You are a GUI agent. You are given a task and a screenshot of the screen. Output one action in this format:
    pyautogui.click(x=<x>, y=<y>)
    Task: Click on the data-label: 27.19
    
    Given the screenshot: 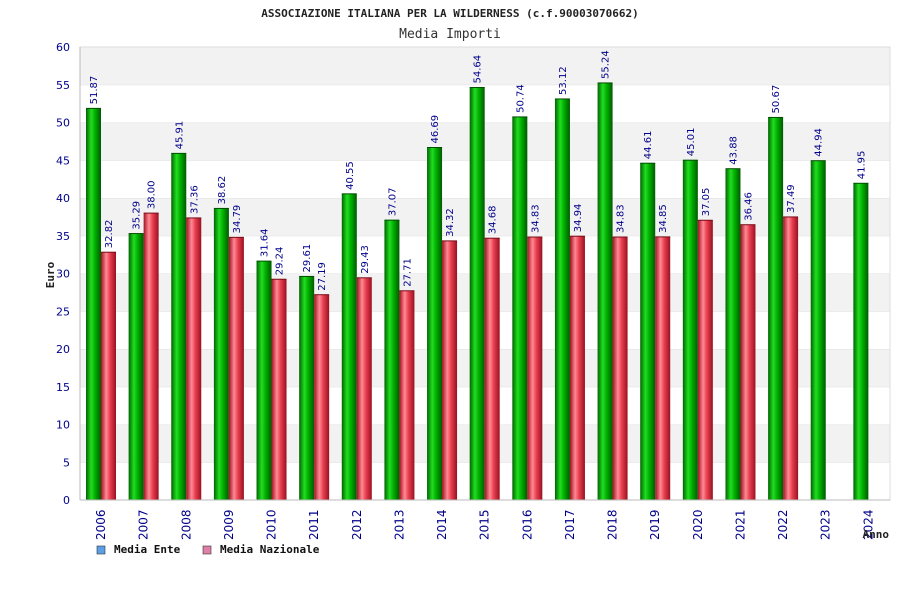 What is the action you would take?
    pyautogui.click(x=322, y=276)
    